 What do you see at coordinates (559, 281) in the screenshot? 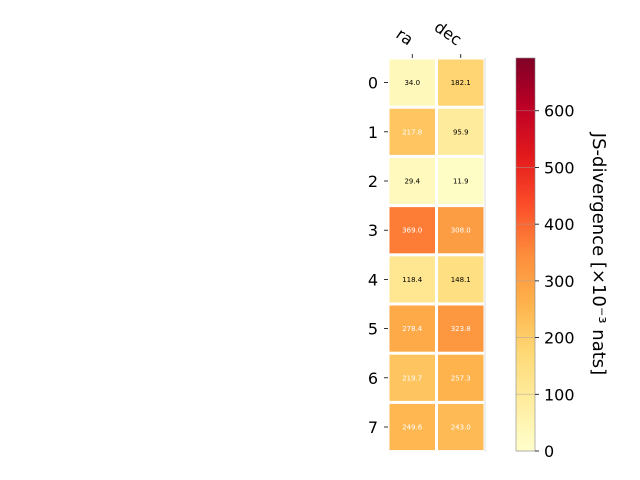
I see `colorbar-tick-label: 300` at bounding box center [559, 281].